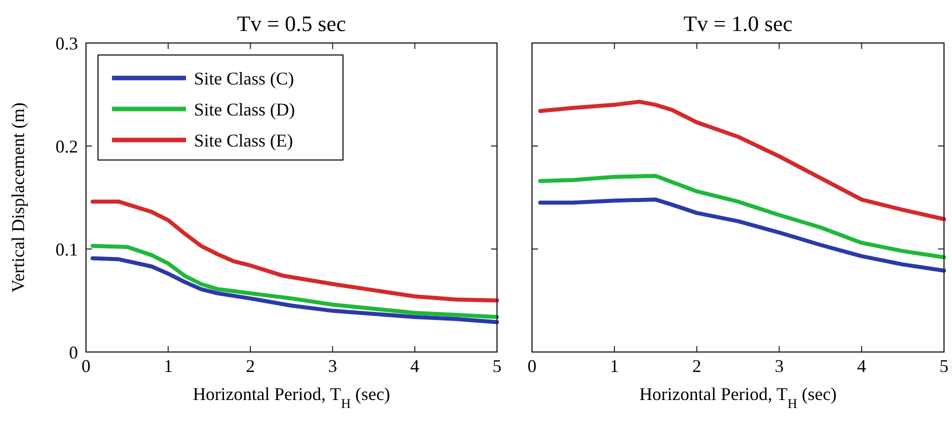 This screenshot has width=952, height=423. I want to click on y-tick-label: 0.2, so click(67, 146).